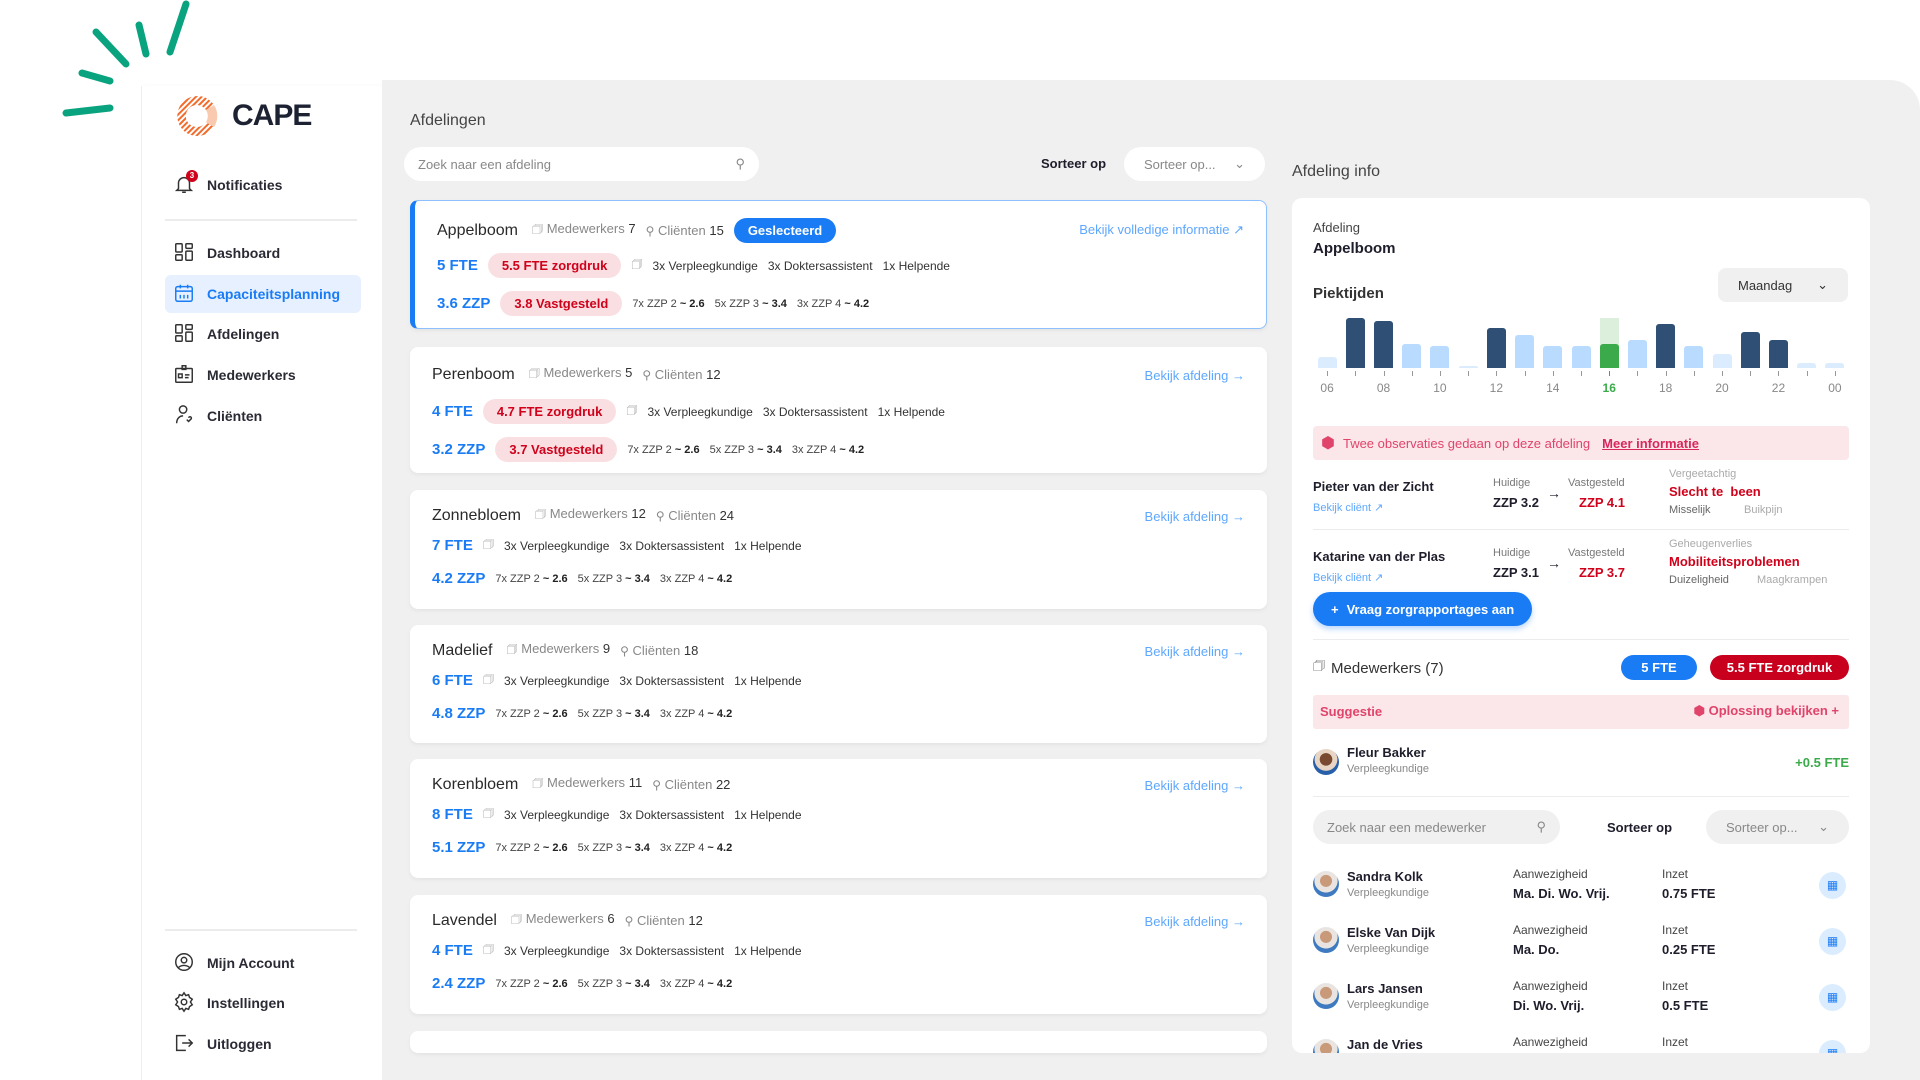  Describe the element at coordinates (1777, 827) in the screenshot. I see `employee-sort-select: Sorteer op... ⌄` at that location.